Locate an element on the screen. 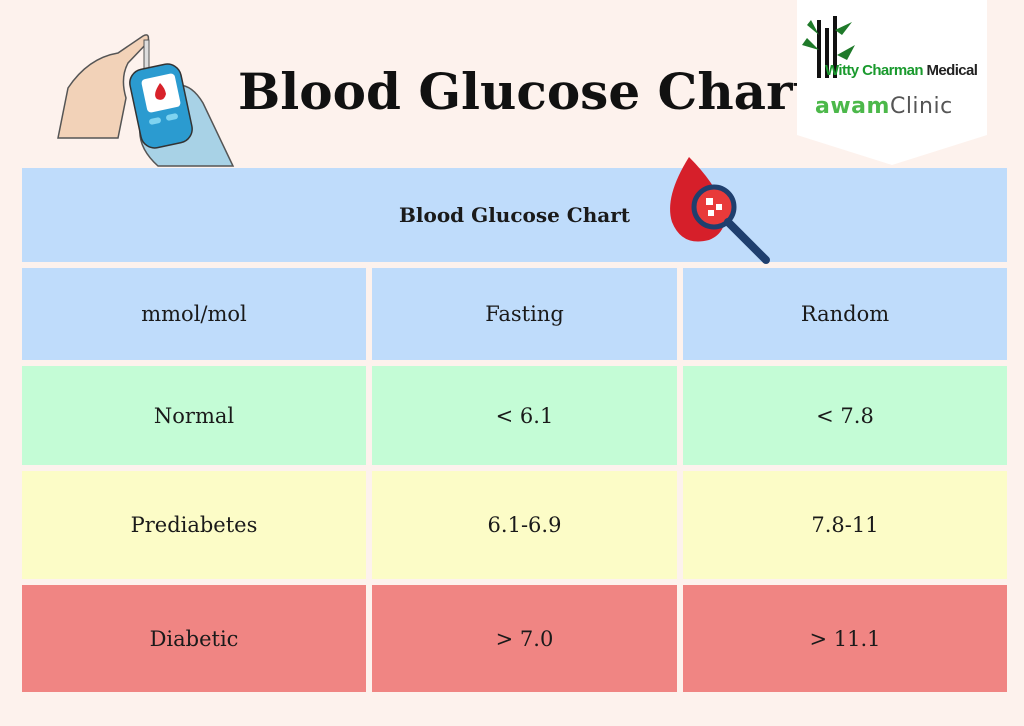 This screenshot has height=726, width=1024. normal-fasting-value: < 6.1 is located at coordinates (524, 415).